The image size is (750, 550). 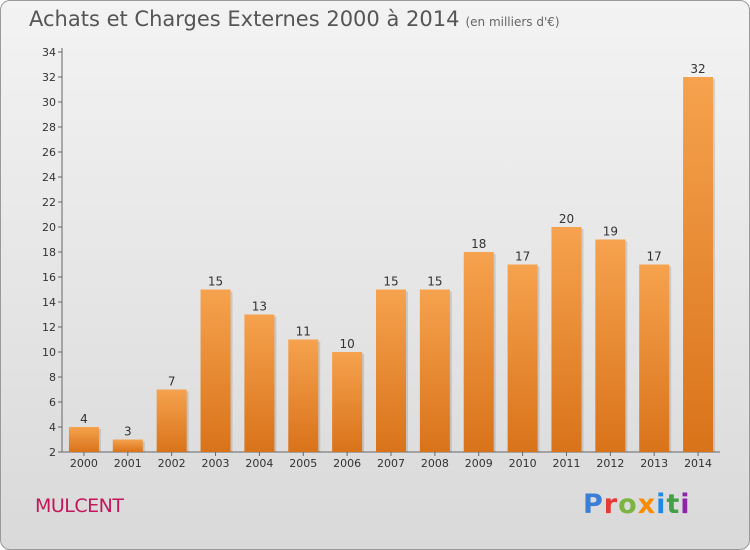 I want to click on data-label: 32, so click(x=697, y=69).